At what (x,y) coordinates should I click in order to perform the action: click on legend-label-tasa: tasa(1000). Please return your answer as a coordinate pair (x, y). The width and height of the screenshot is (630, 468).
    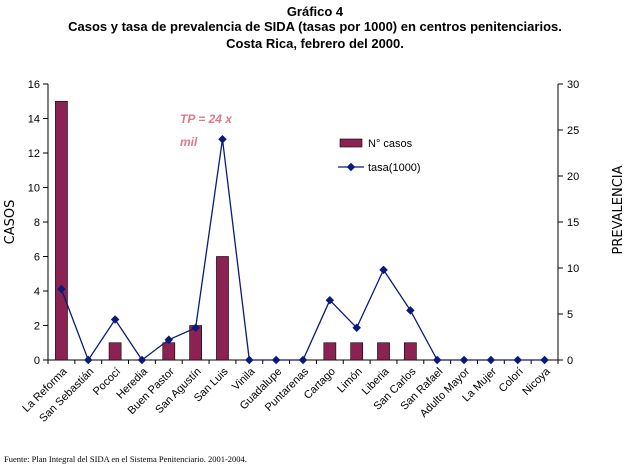
    Looking at the image, I should click on (394, 168).